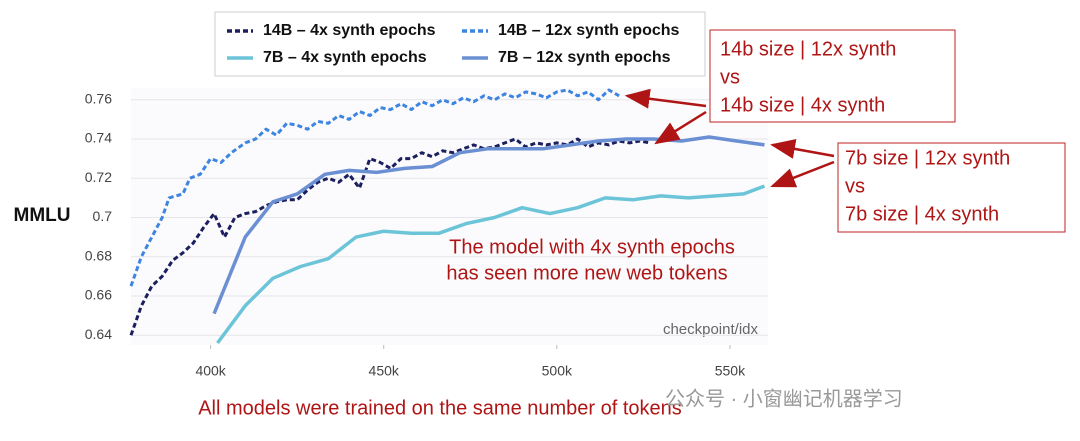 This screenshot has height=441, width=1080. What do you see at coordinates (592, 247) in the screenshot?
I see `annotation-text: The model with 4x synth epochs` at bounding box center [592, 247].